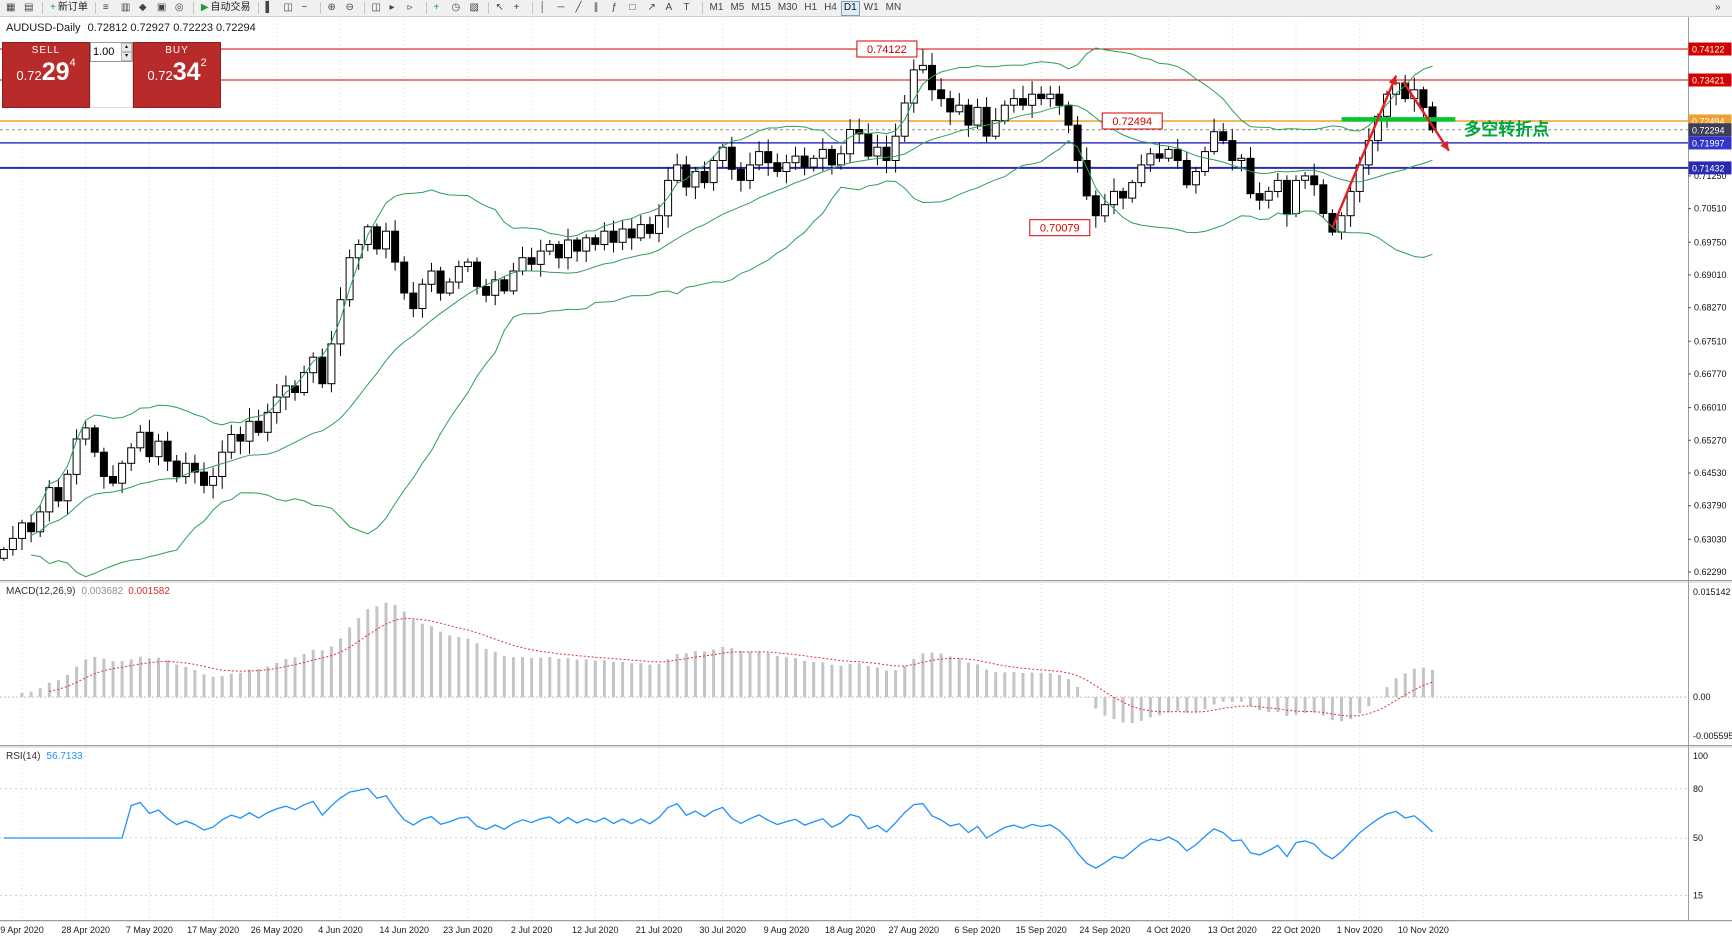 The image size is (1732, 938). What do you see at coordinates (850, 930) in the screenshot?
I see `date-label: 18 Aug 2020` at bounding box center [850, 930].